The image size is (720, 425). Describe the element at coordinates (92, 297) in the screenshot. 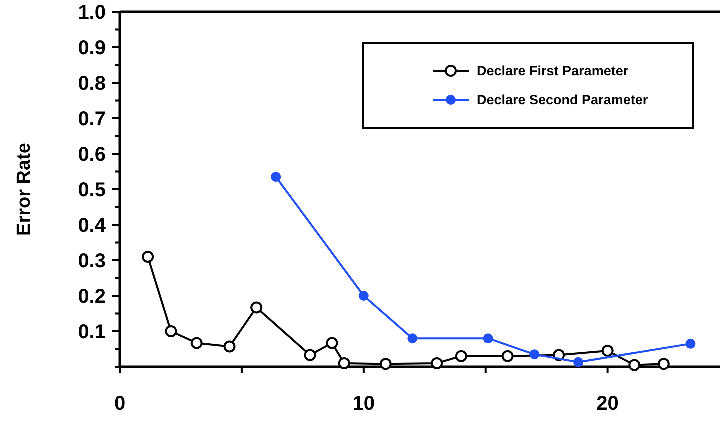

I see `y-tick-label: 0.2` at that location.